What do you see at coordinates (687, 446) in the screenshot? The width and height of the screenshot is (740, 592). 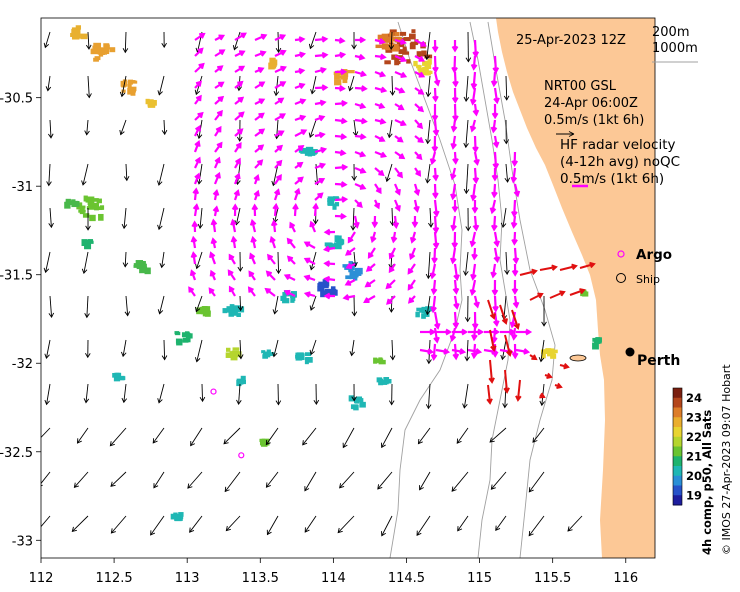 I see `sst-colorbar: 24 23 22 21 20 19` at bounding box center [687, 446].